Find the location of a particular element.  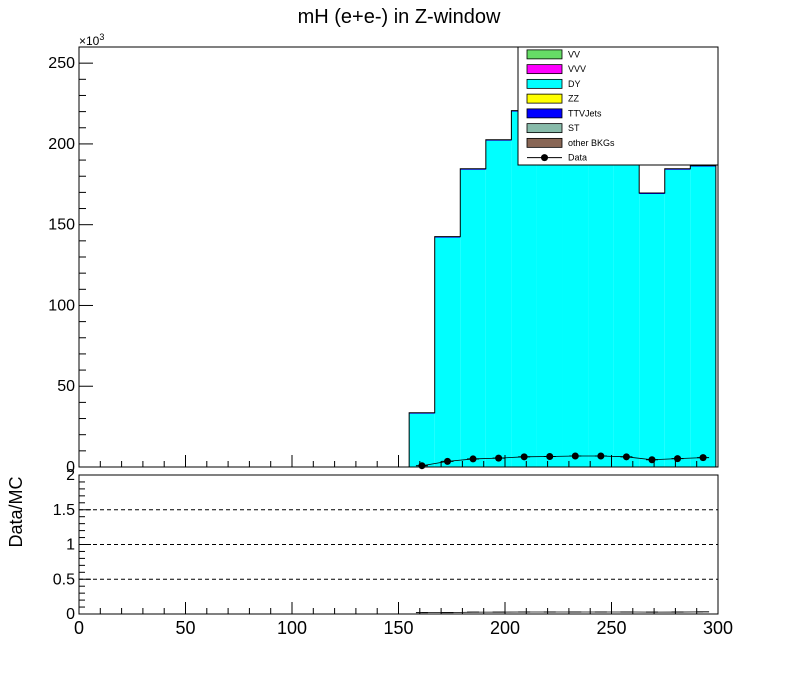

ratio-y-tick-label: 1 is located at coordinates (70, 545).